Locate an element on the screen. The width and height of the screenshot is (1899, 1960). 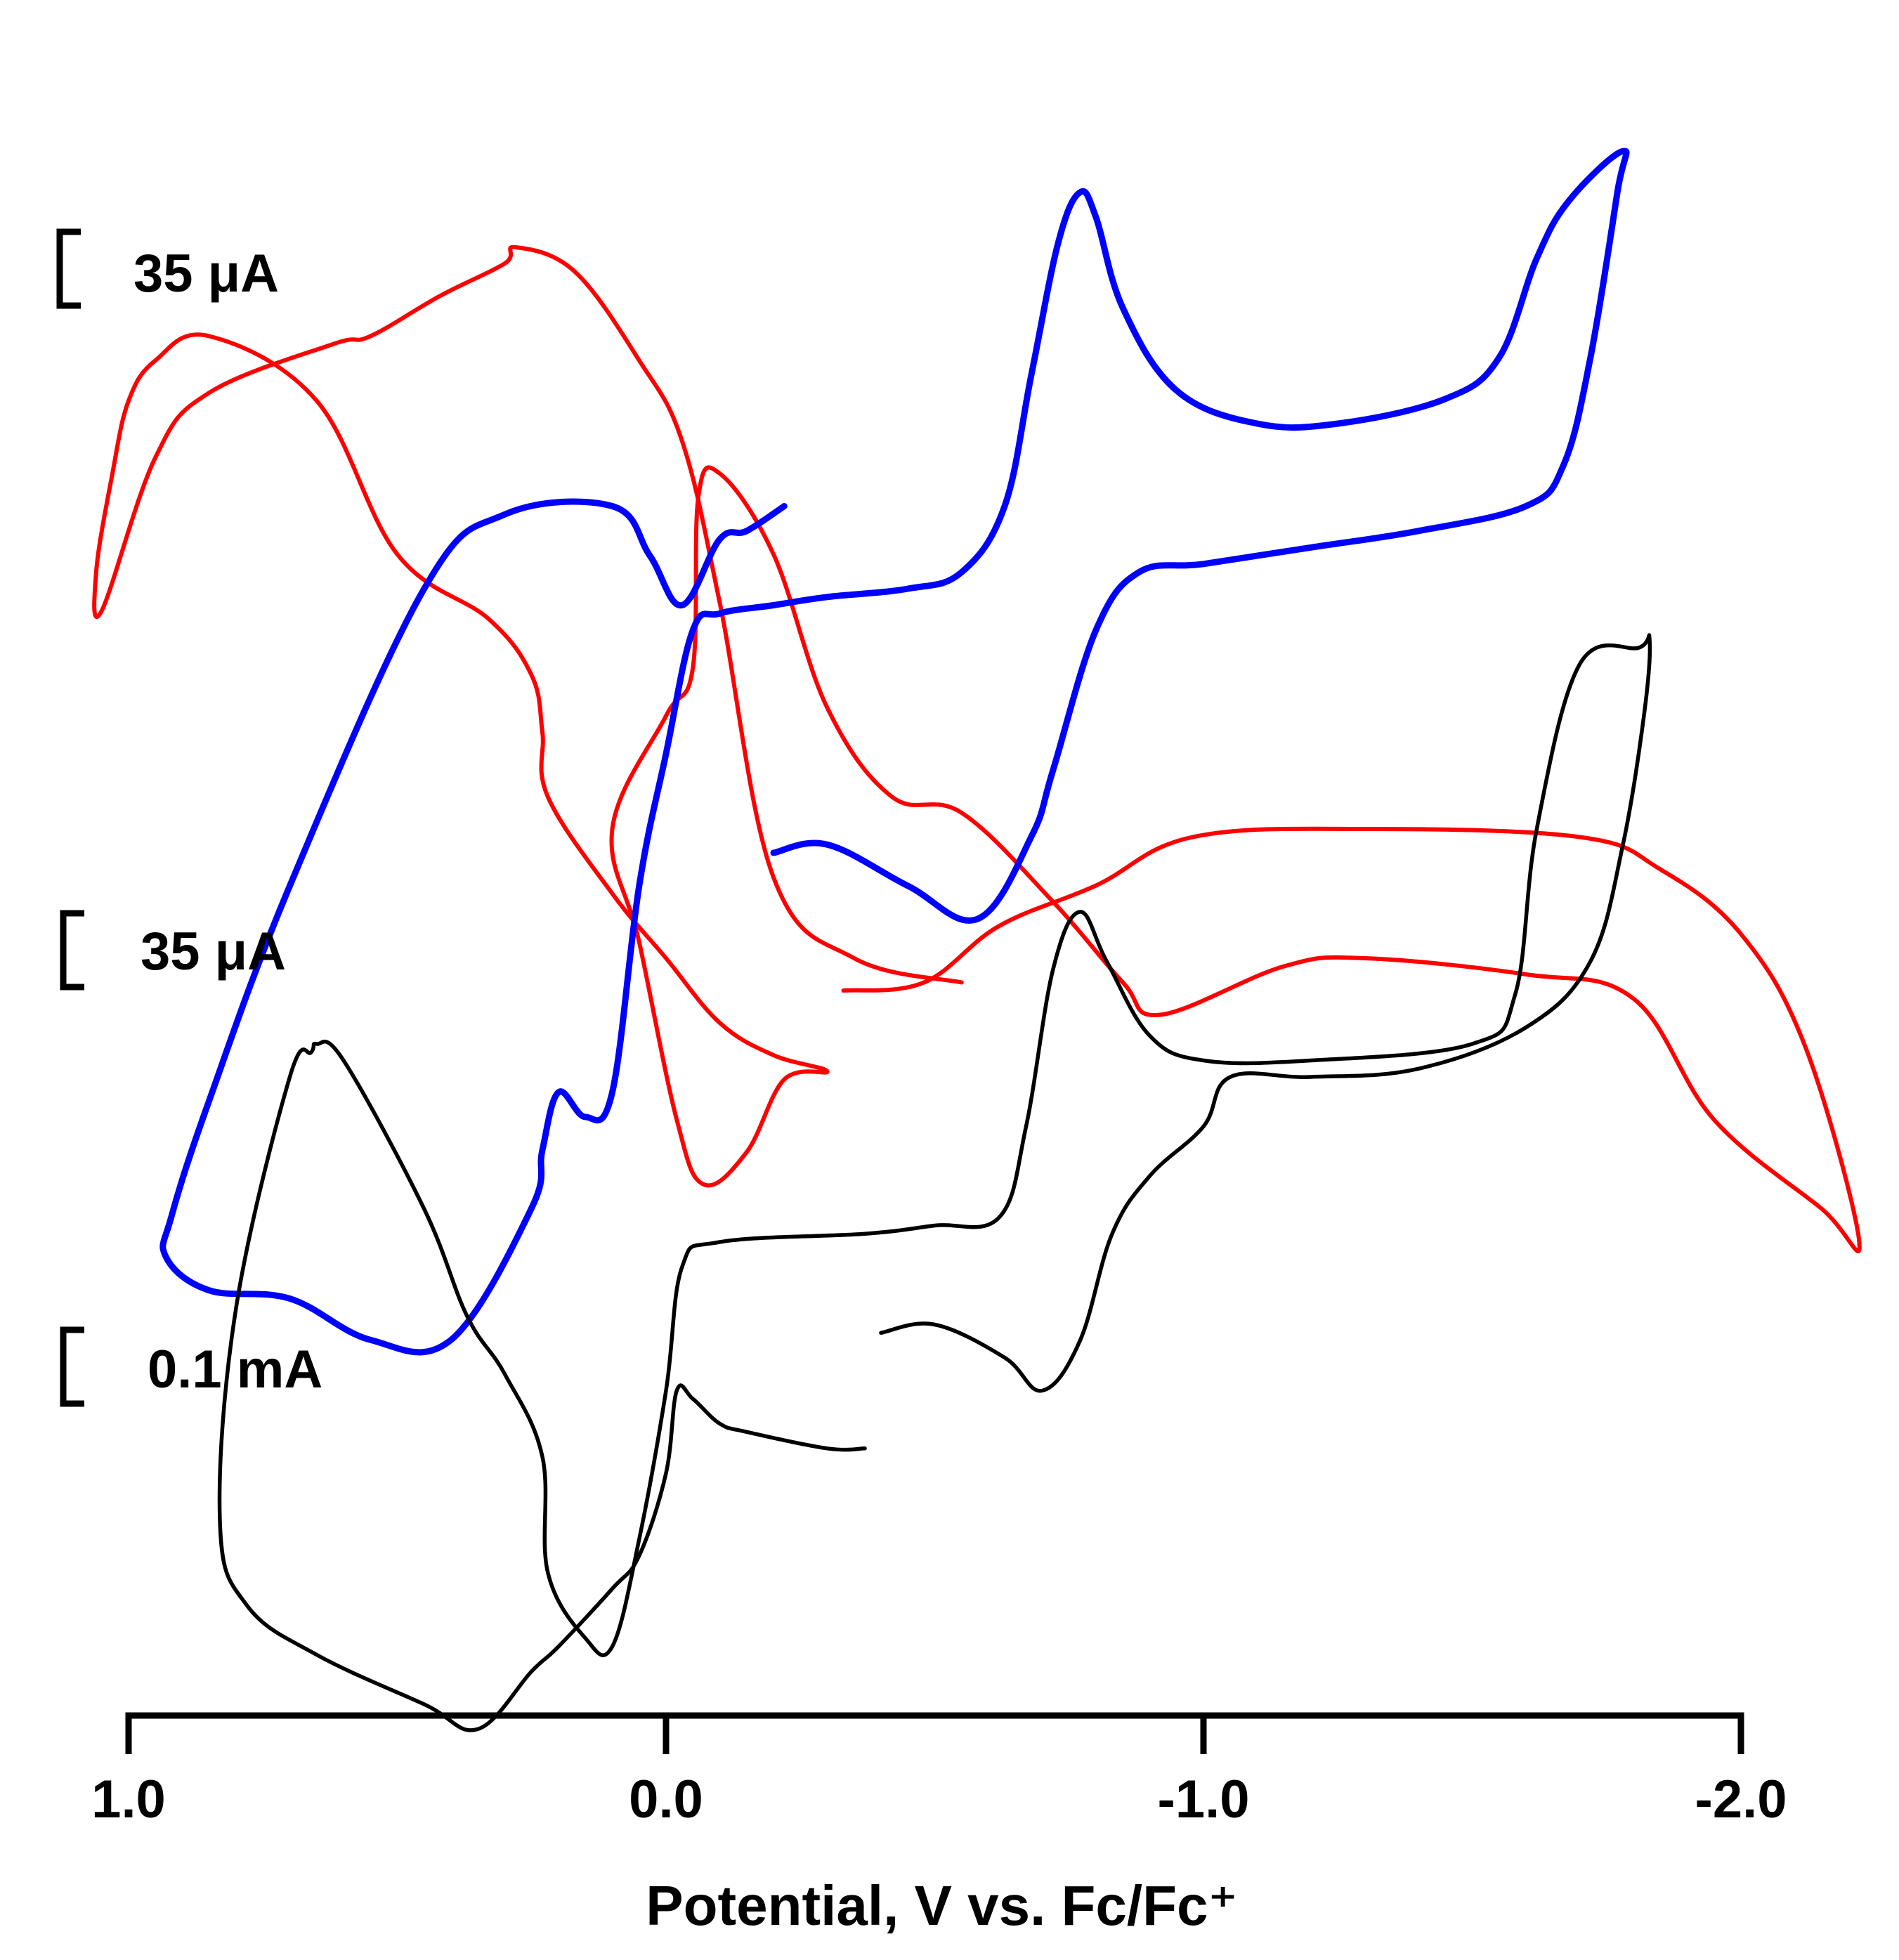
x-tick-label: -1.0 is located at coordinates (1204, 1800).